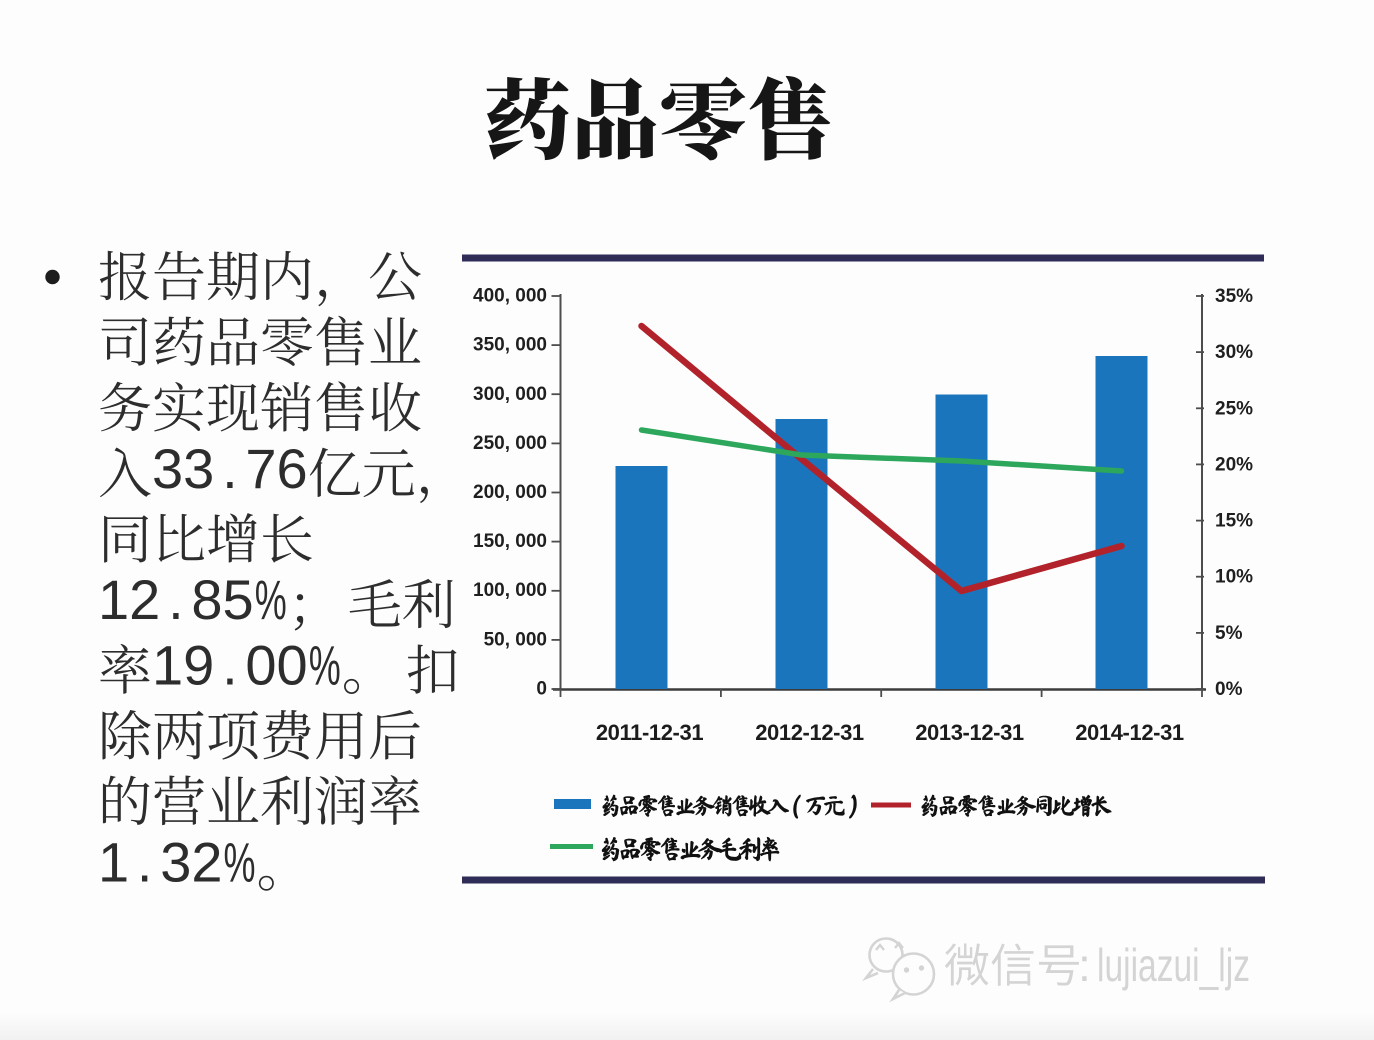  I want to click on svg-text: 2013-12-31, so click(969, 732).